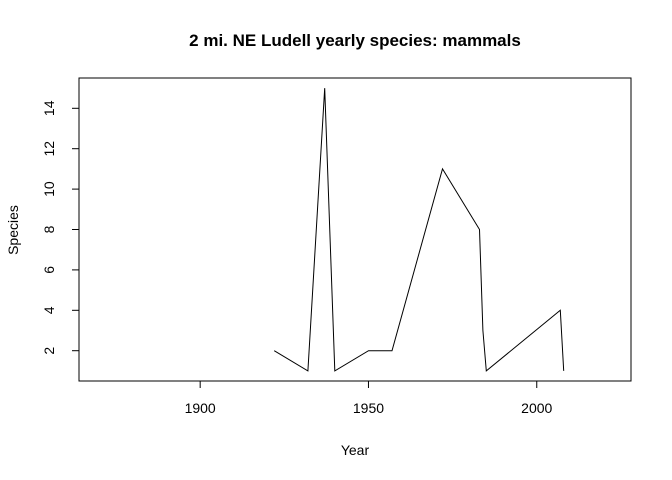 The width and height of the screenshot is (672, 480). What do you see at coordinates (13, 230) in the screenshot?
I see `y-axis-label: Species` at bounding box center [13, 230].